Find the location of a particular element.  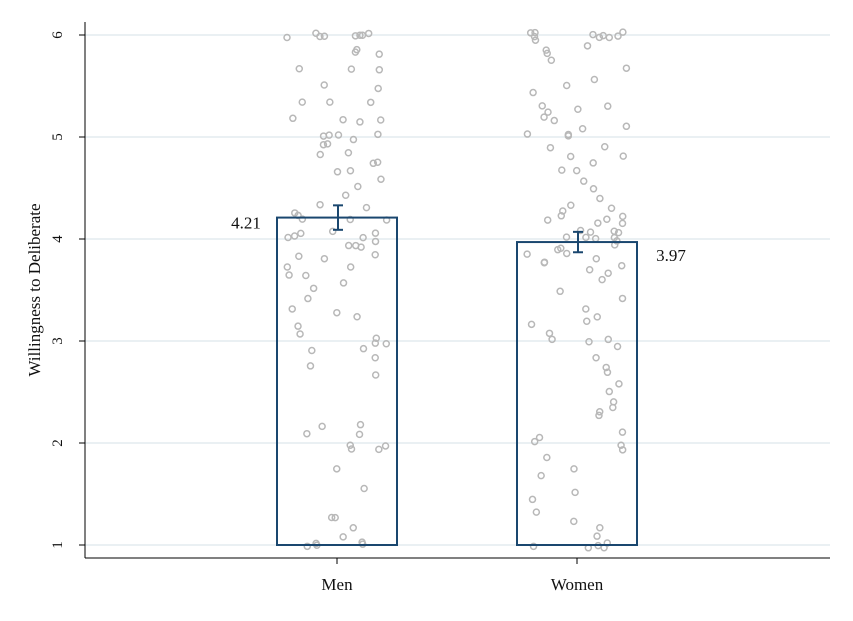

y-axis-label: Willingness to Deliberate is located at coordinates (34, 289).